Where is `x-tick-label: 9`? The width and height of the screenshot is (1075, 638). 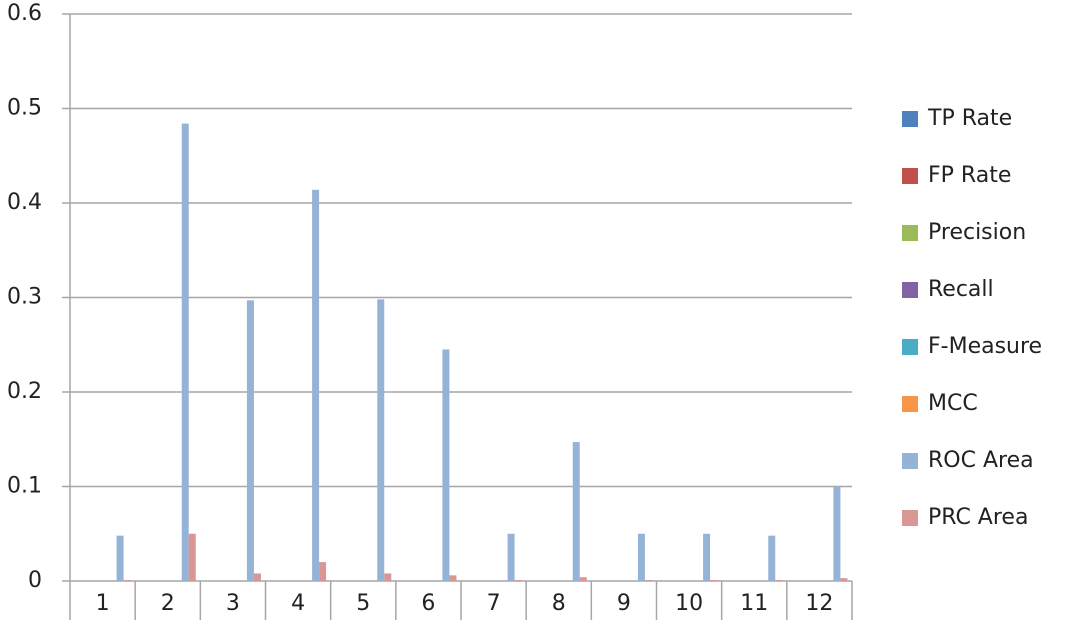 x-tick-label: 9 is located at coordinates (624, 603).